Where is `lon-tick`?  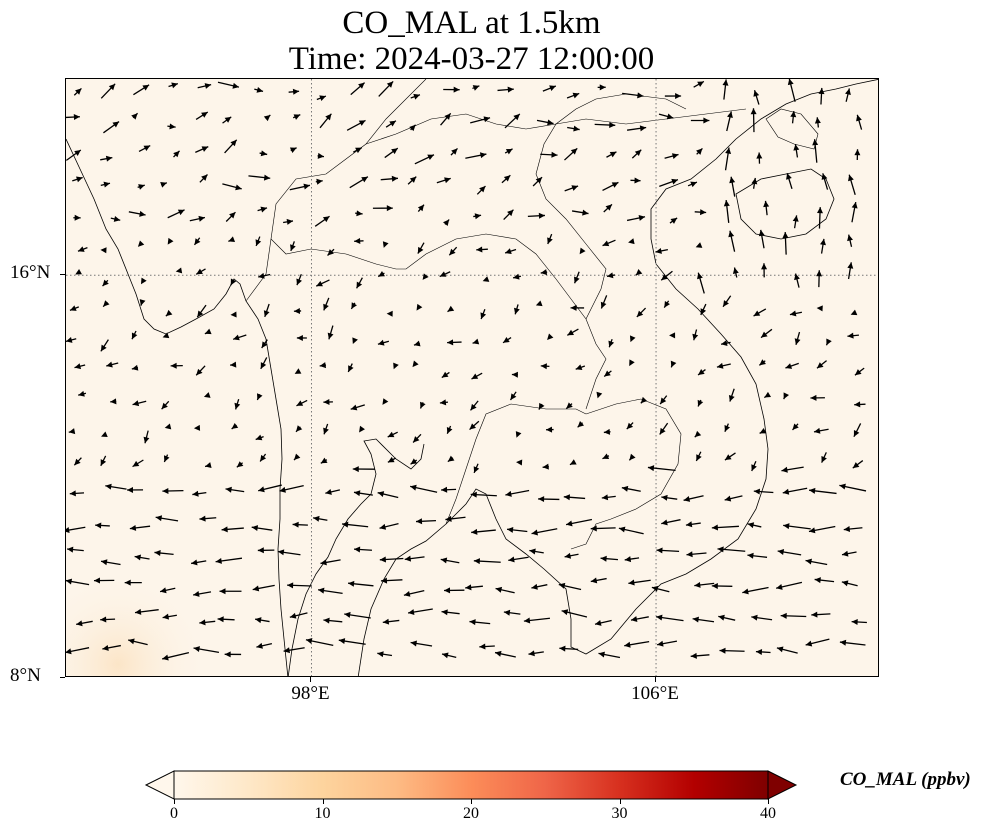
lon-tick is located at coordinates (311, 679).